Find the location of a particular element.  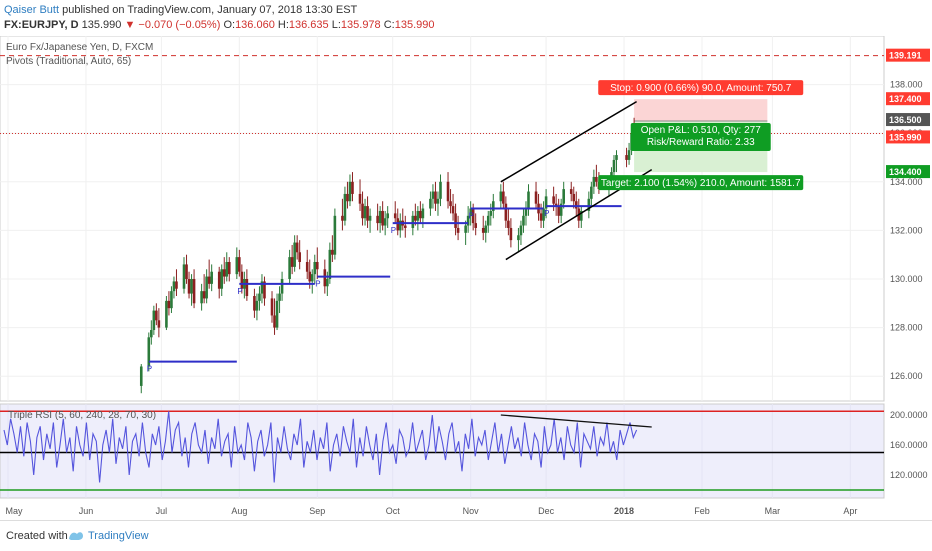

tradingview-brand: TradingView is located at coordinates (118, 536).